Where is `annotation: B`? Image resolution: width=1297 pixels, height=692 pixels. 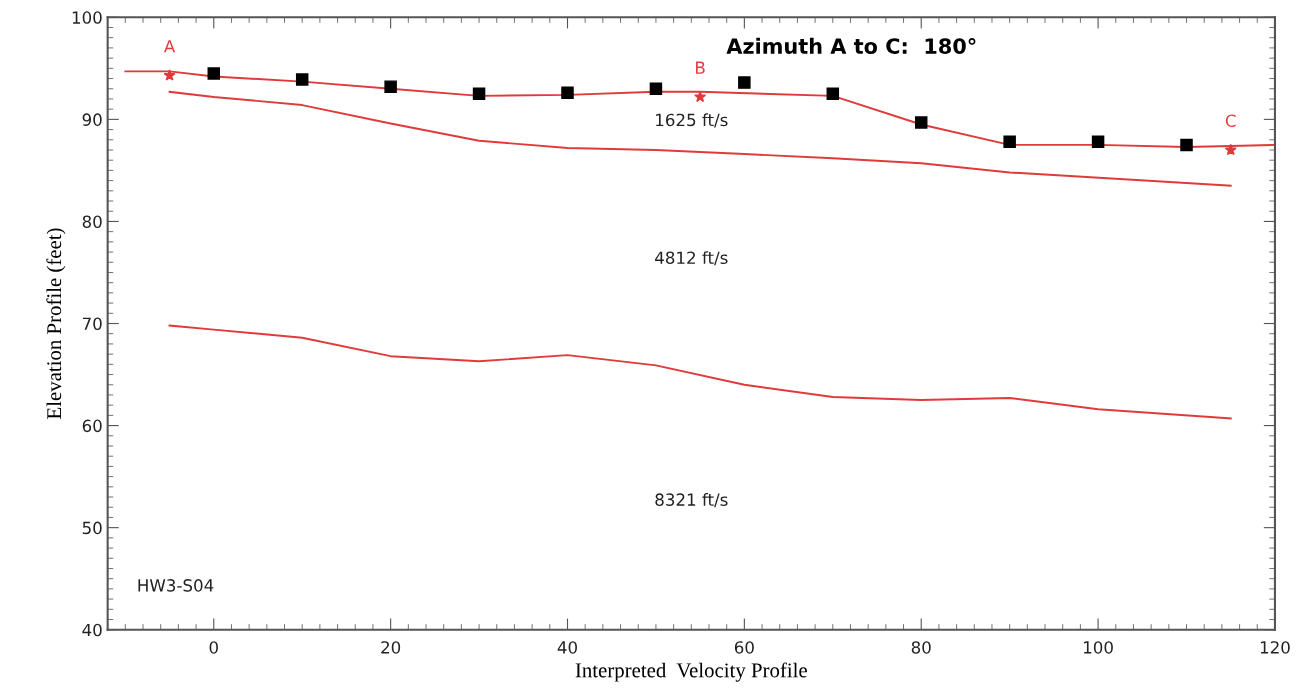
annotation: B is located at coordinates (700, 67).